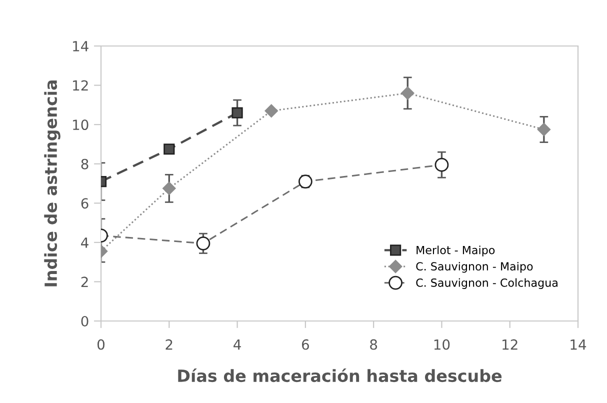 Image resolution: width=607 pixels, height=403 pixels. What do you see at coordinates (442, 344) in the screenshot?
I see `x-tick-label: 10` at bounding box center [442, 344].